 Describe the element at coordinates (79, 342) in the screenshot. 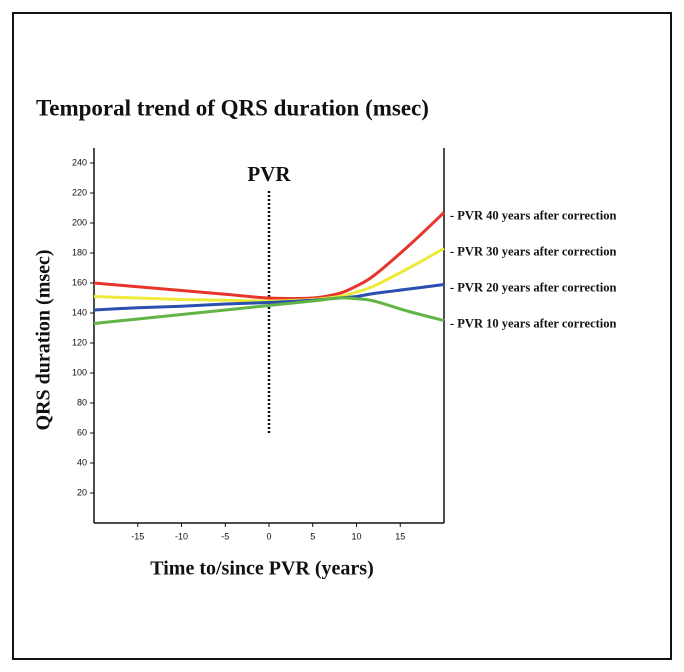

I see `y-tick-label: 120` at that location.